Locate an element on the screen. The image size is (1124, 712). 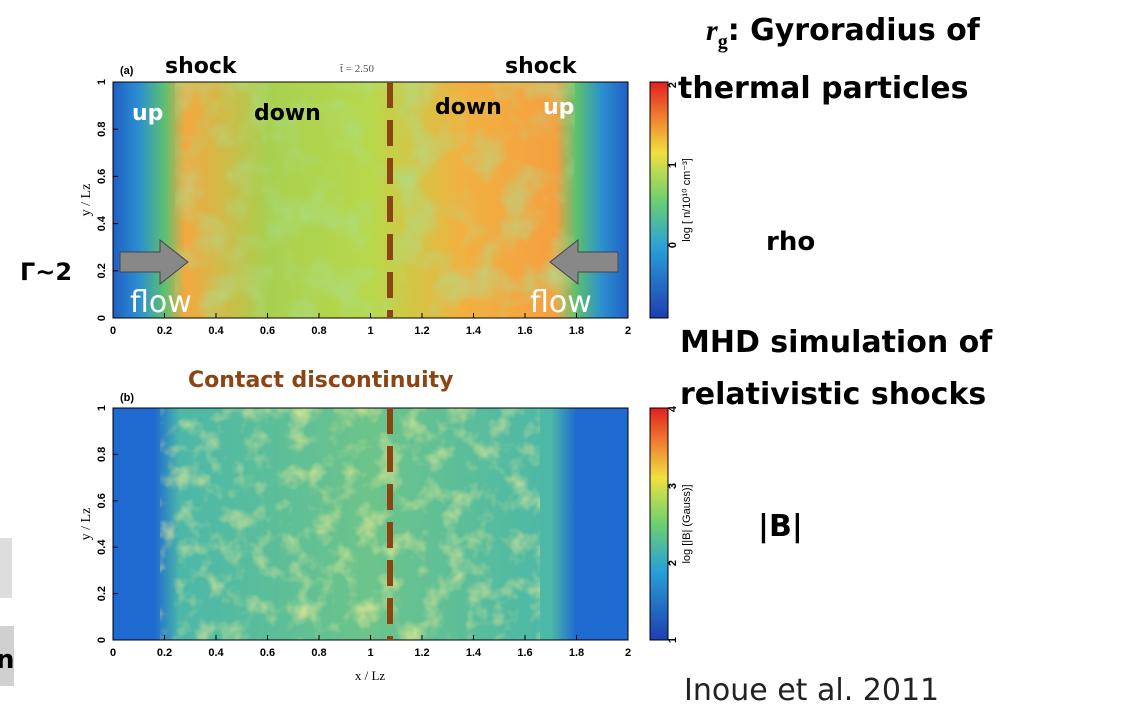
panel-label: (a) is located at coordinates (127, 71).